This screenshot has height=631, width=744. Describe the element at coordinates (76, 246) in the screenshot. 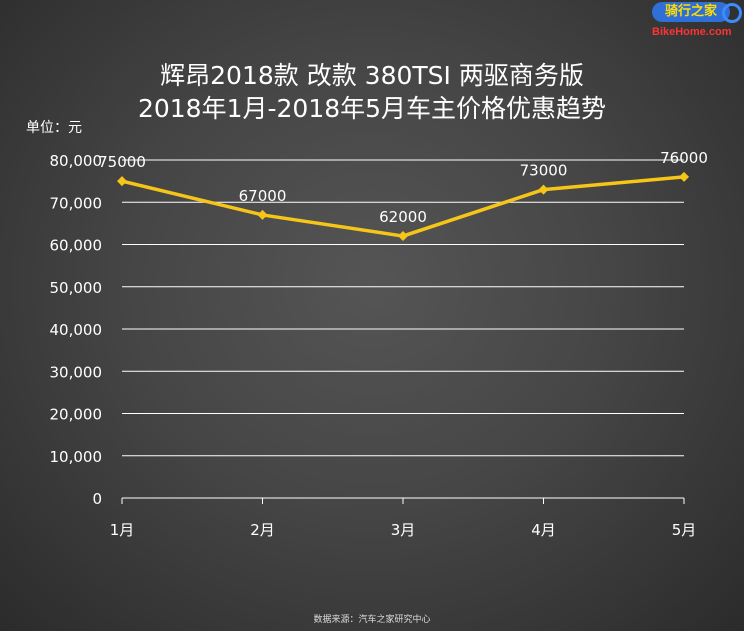

I see `y-tick-label: 60,000` at that location.